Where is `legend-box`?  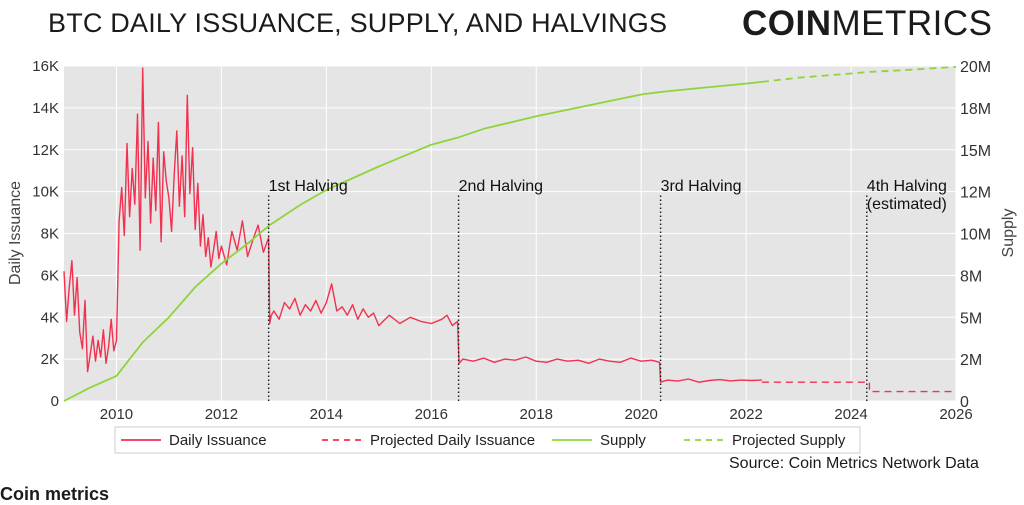
legend-box is located at coordinates (487, 440).